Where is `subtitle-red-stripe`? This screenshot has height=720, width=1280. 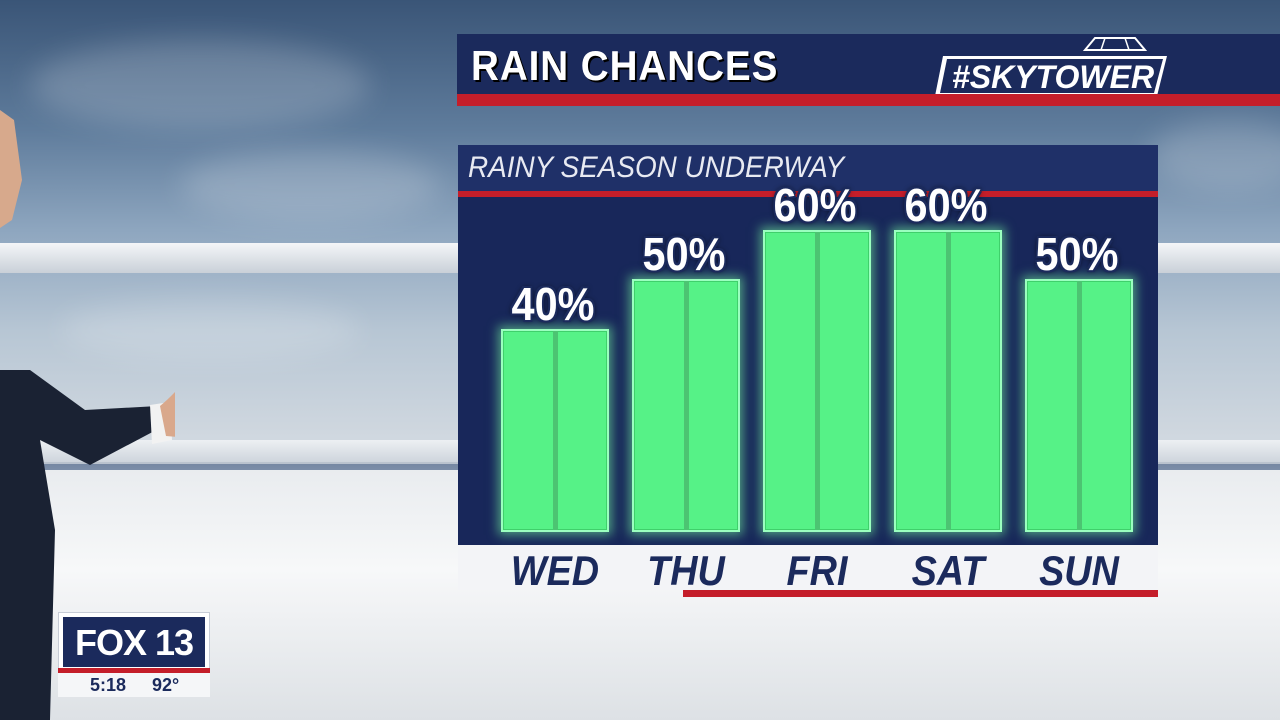 subtitle-red-stripe is located at coordinates (808, 194).